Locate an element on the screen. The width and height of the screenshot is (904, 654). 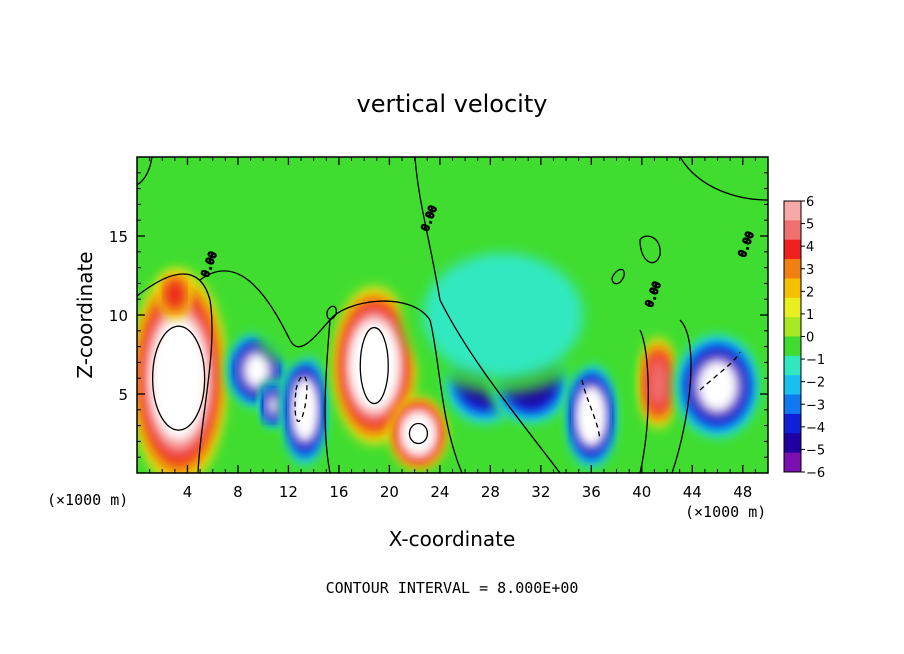
colorbar-label: −1 is located at coordinates (815, 360).